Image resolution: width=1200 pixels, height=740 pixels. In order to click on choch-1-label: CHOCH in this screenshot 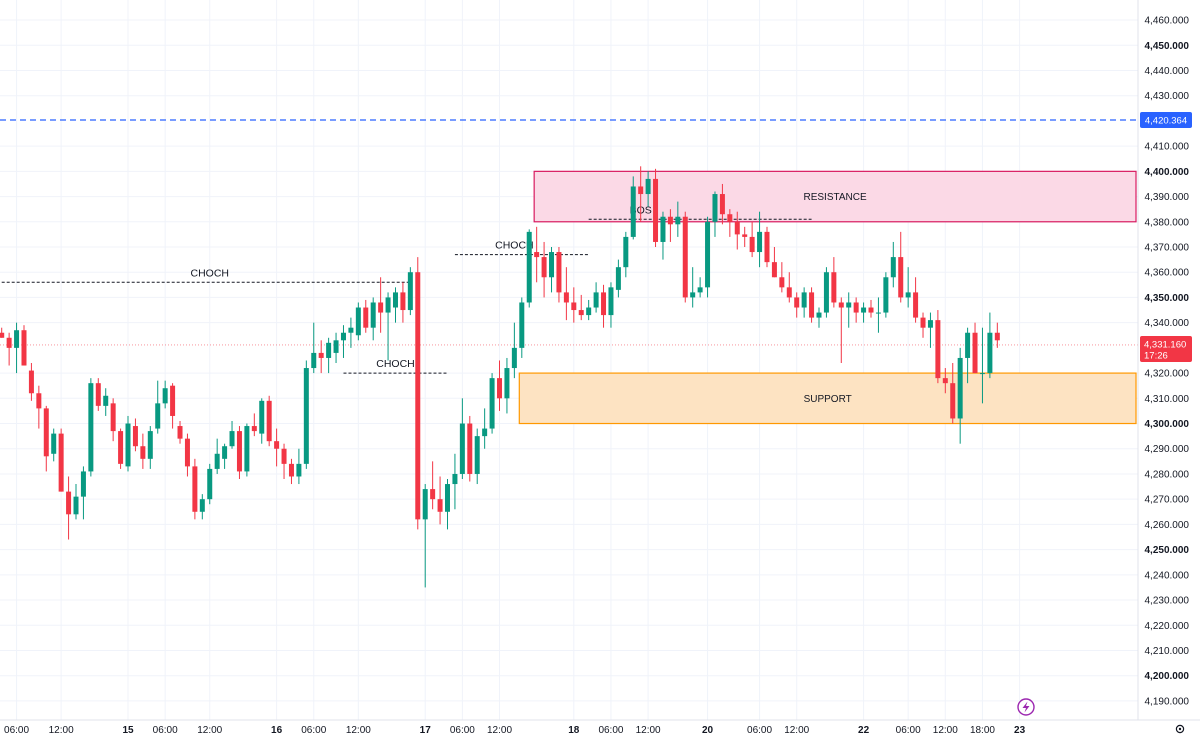, I will do `click(209, 273)`.